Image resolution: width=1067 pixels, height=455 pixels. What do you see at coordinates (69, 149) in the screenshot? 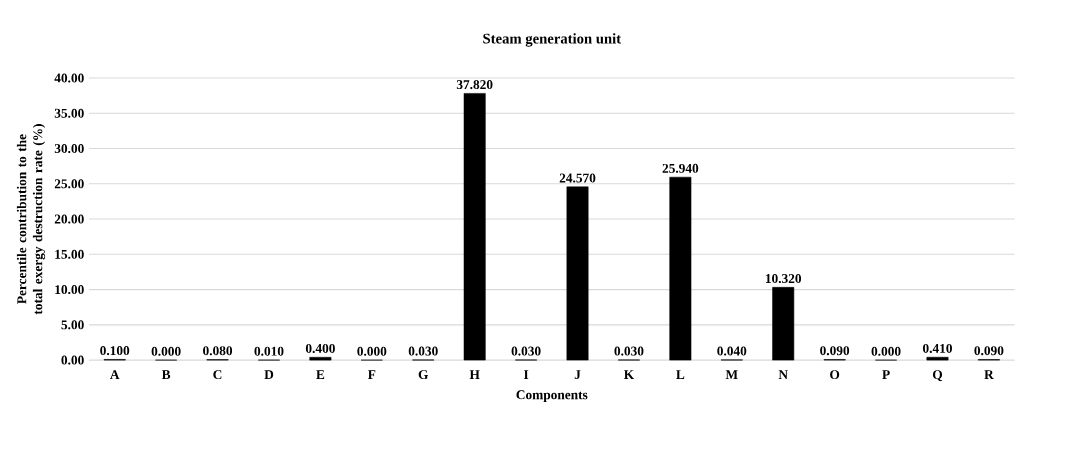
I see `y-tick-label: 30.00` at bounding box center [69, 149].